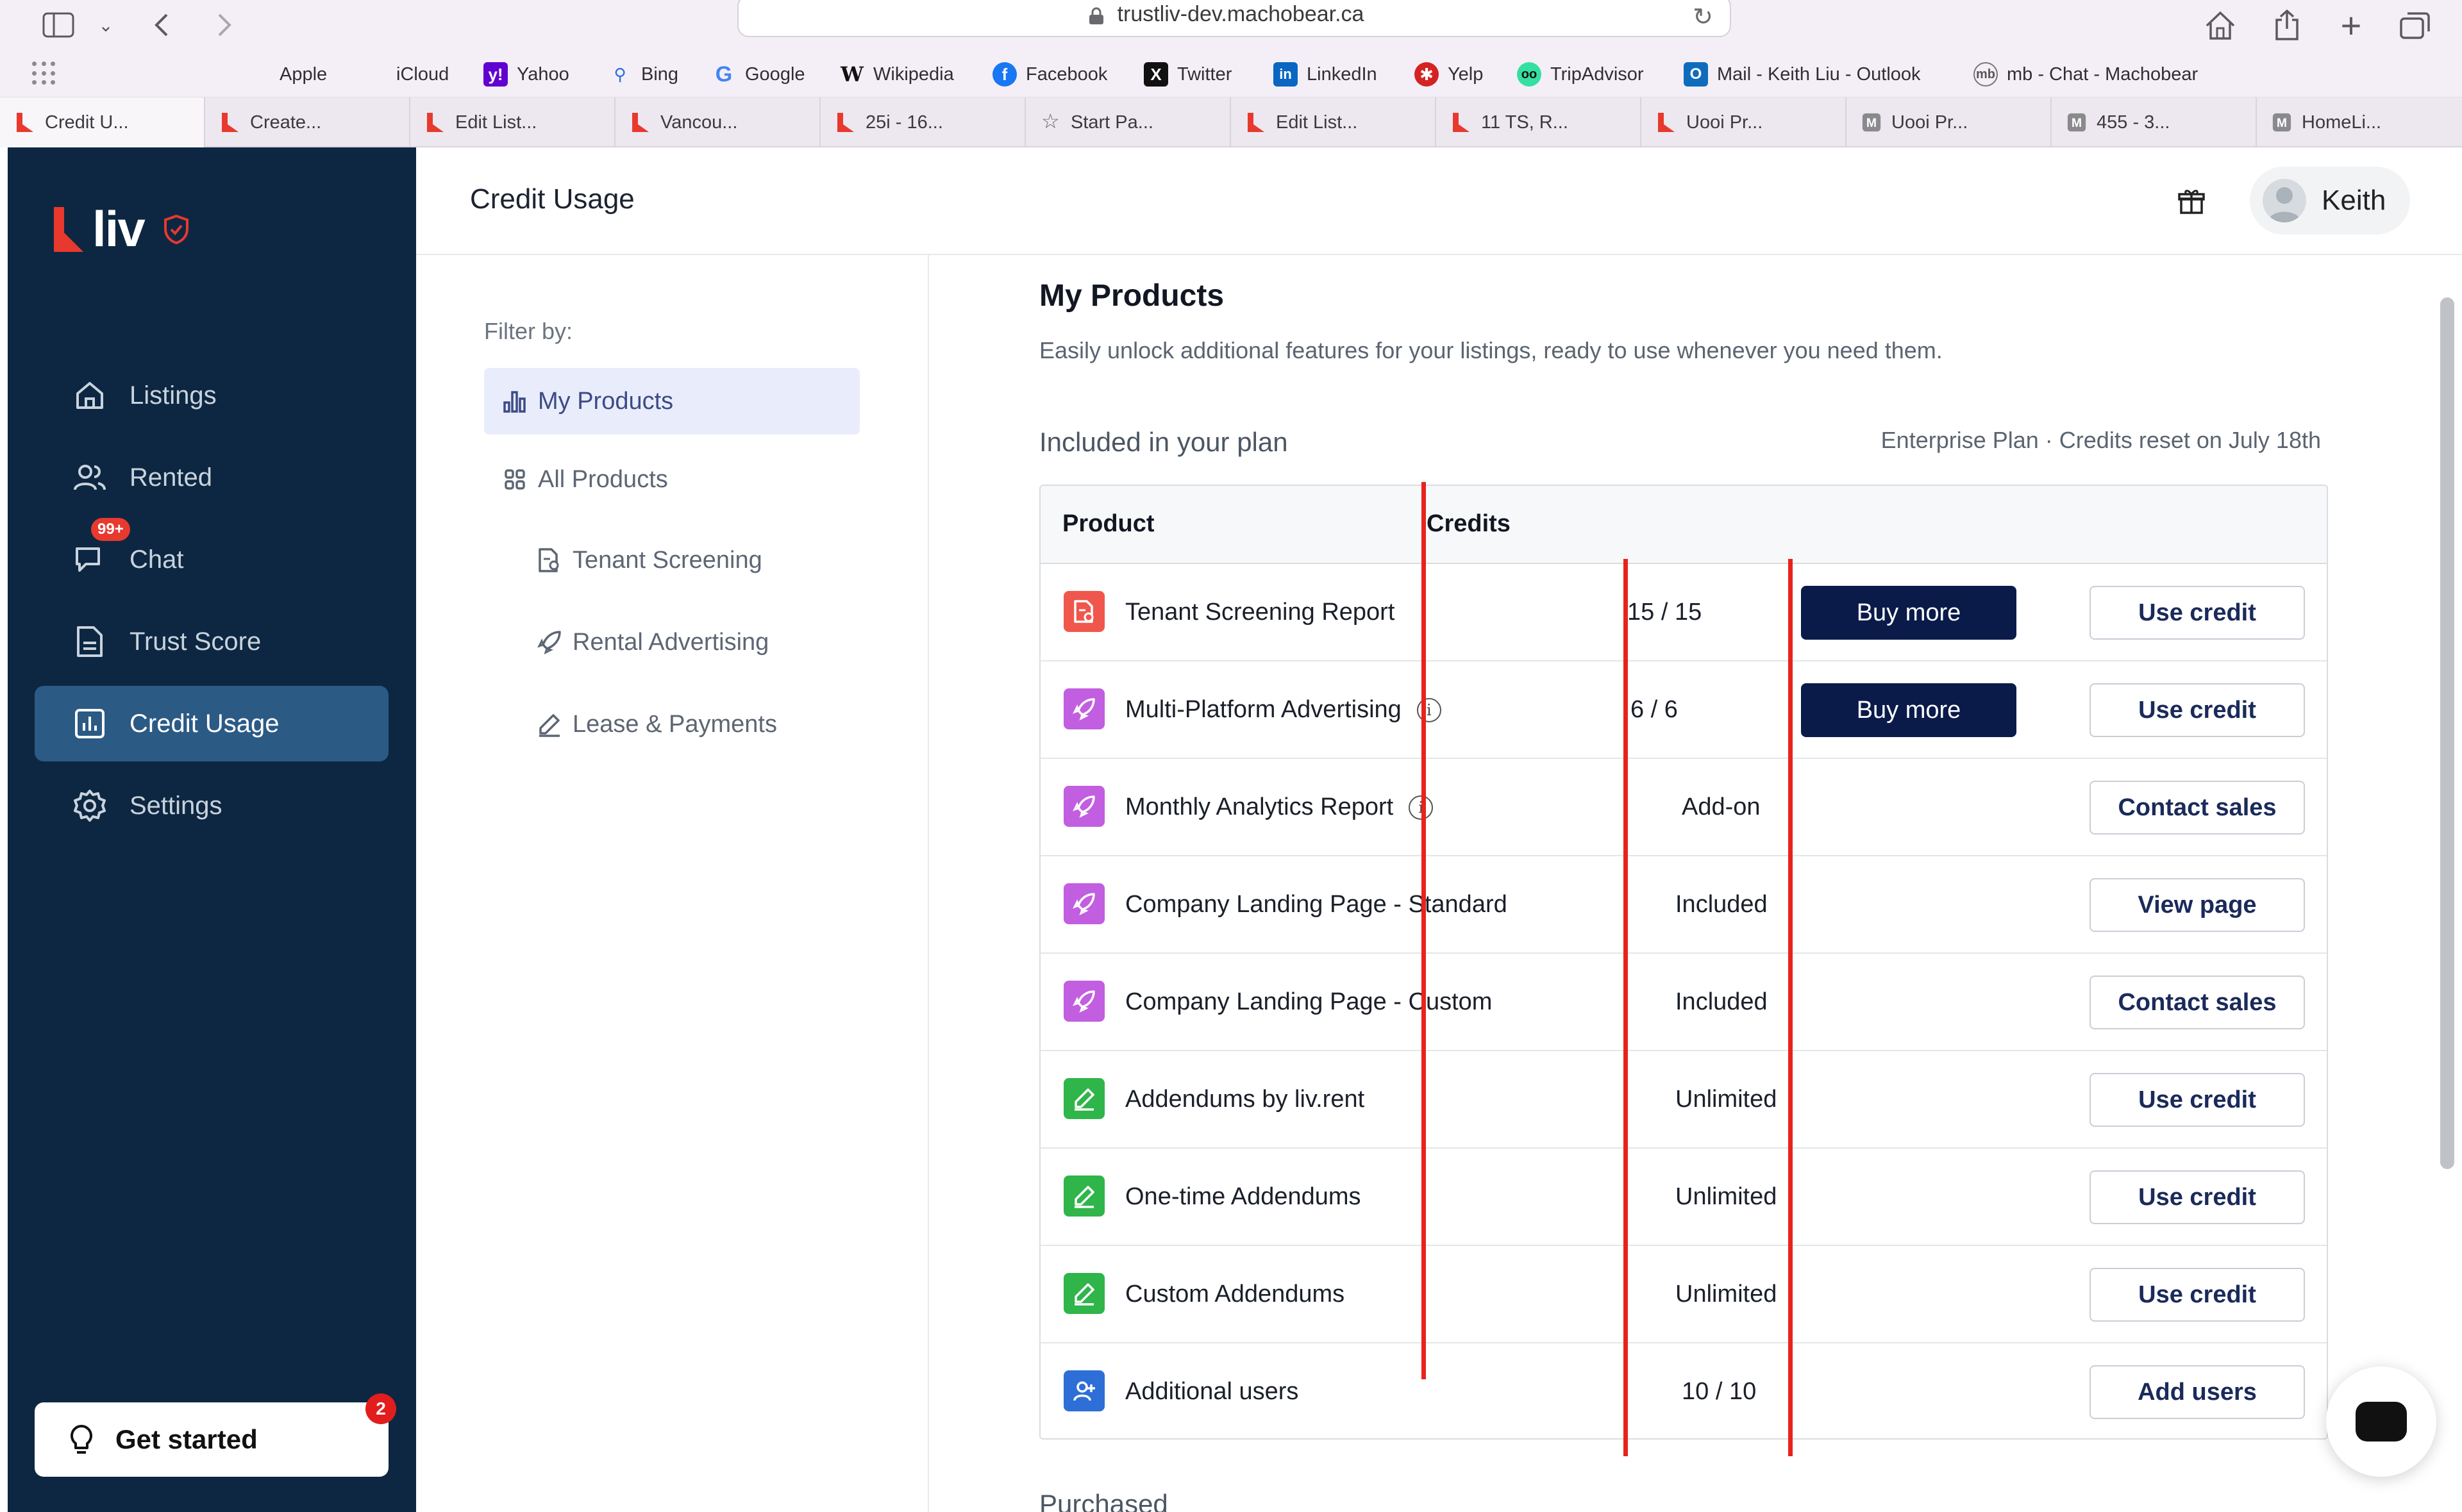  Describe the element at coordinates (1448, 74) in the screenshot. I see `favorite-yelp: ✱ Yelp` at that location.